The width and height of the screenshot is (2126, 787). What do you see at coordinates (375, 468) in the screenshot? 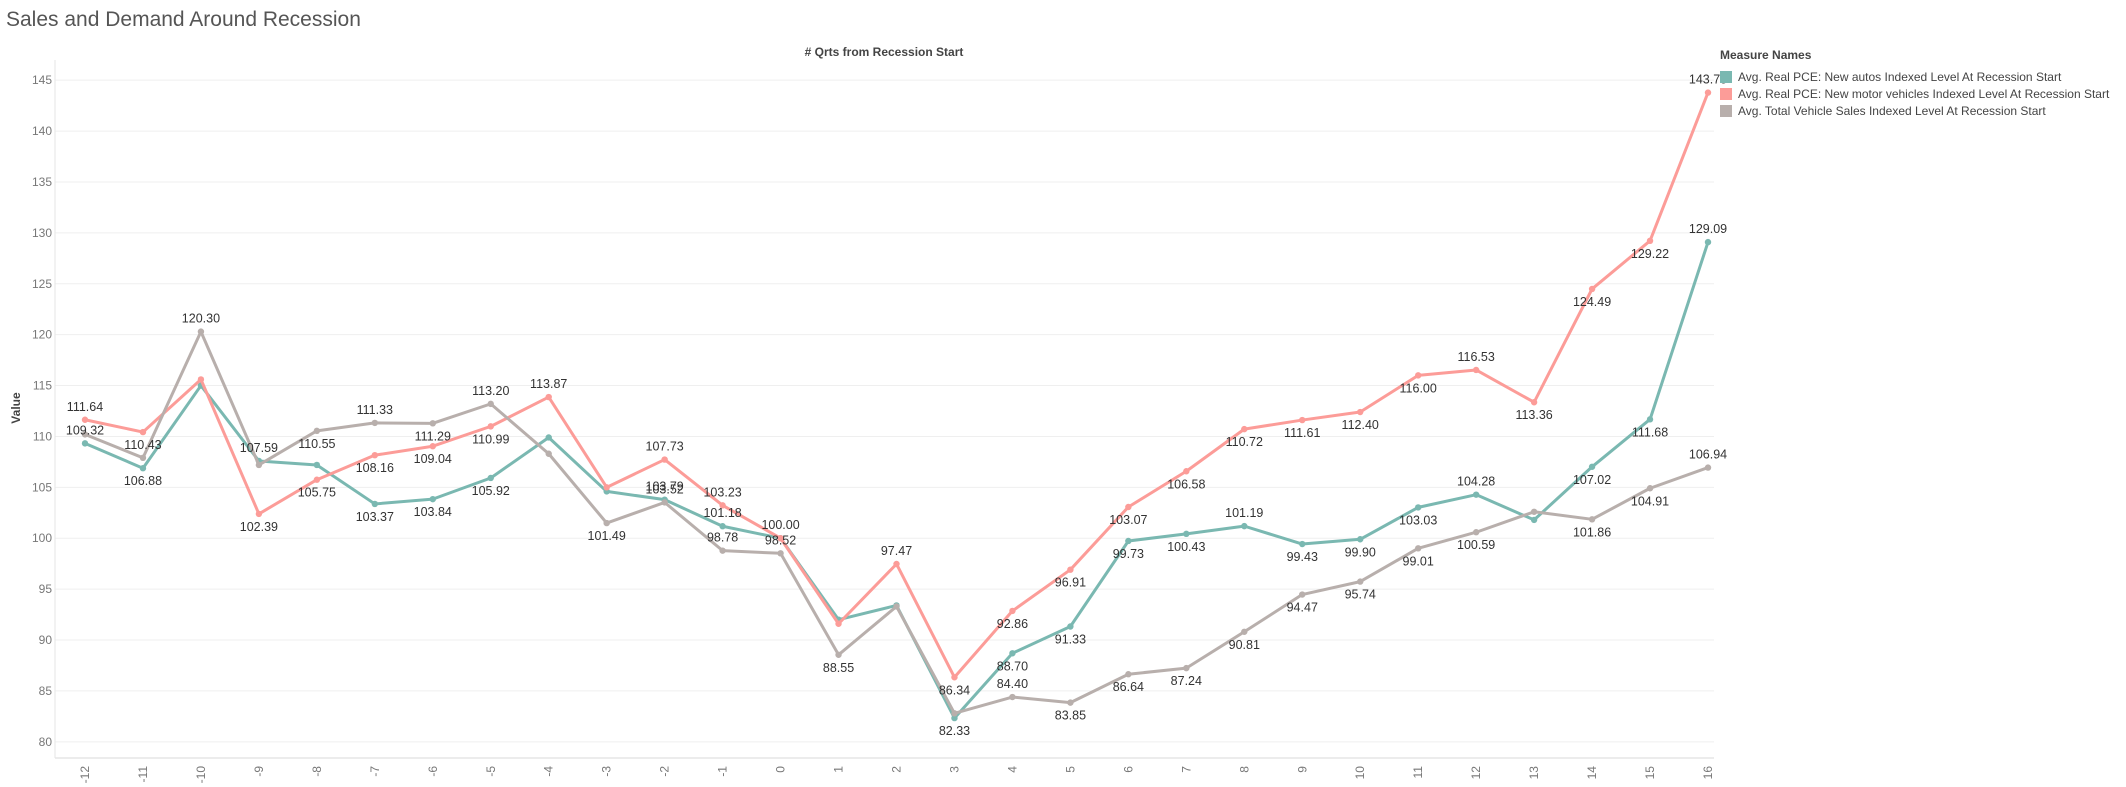
I see `data-label: 108.16` at bounding box center [375, 468].